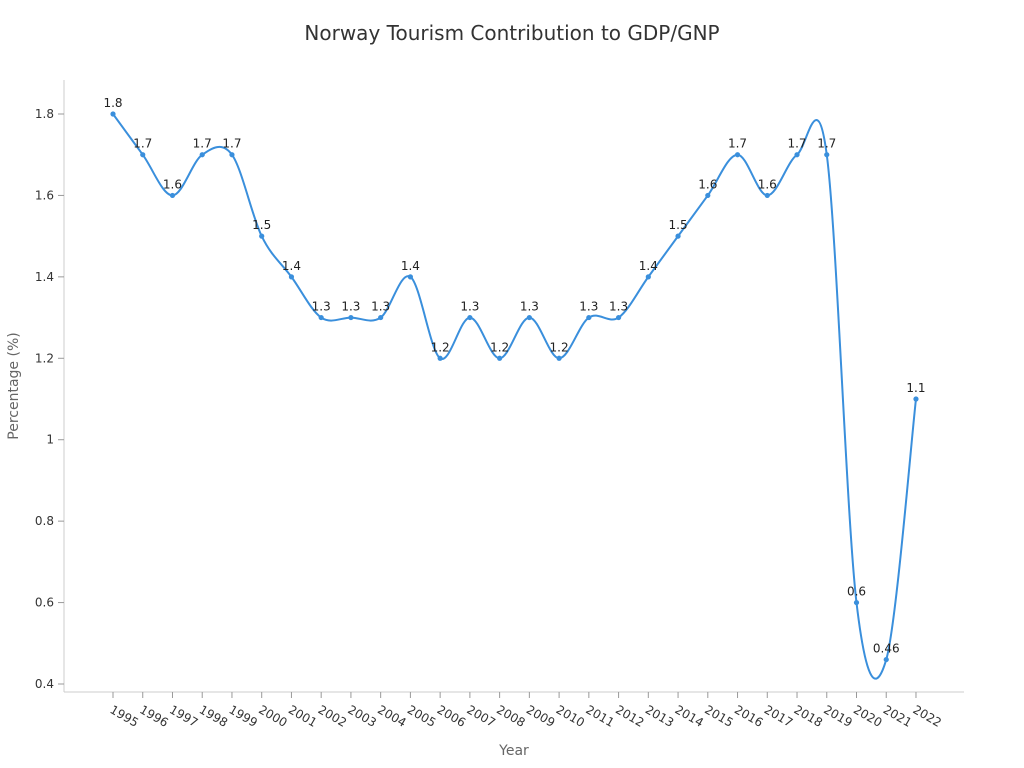  What do you see at coordinates (837, 715) in the screenshot?
I see `x-tick-label: 2019` at bounding box center [837, 715].